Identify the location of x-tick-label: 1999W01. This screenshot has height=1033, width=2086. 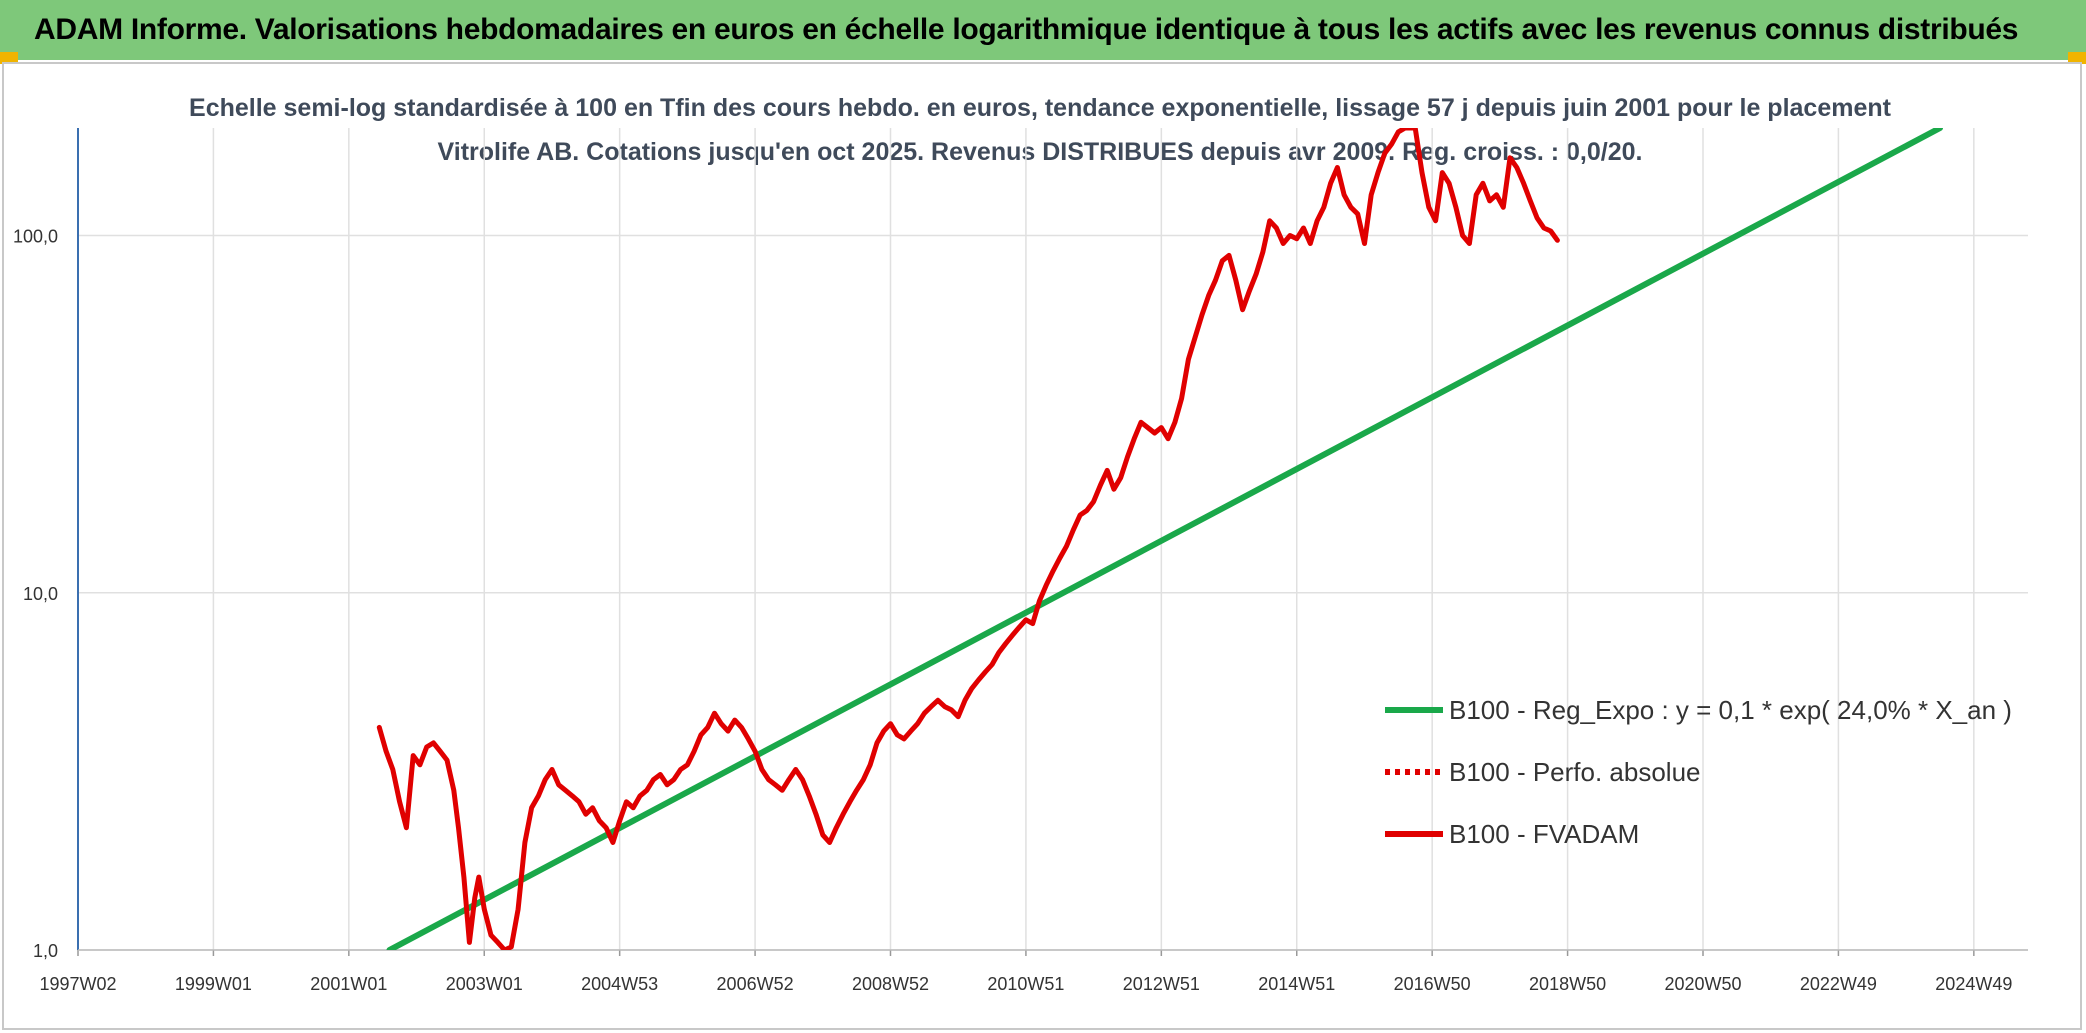
(213, 984).